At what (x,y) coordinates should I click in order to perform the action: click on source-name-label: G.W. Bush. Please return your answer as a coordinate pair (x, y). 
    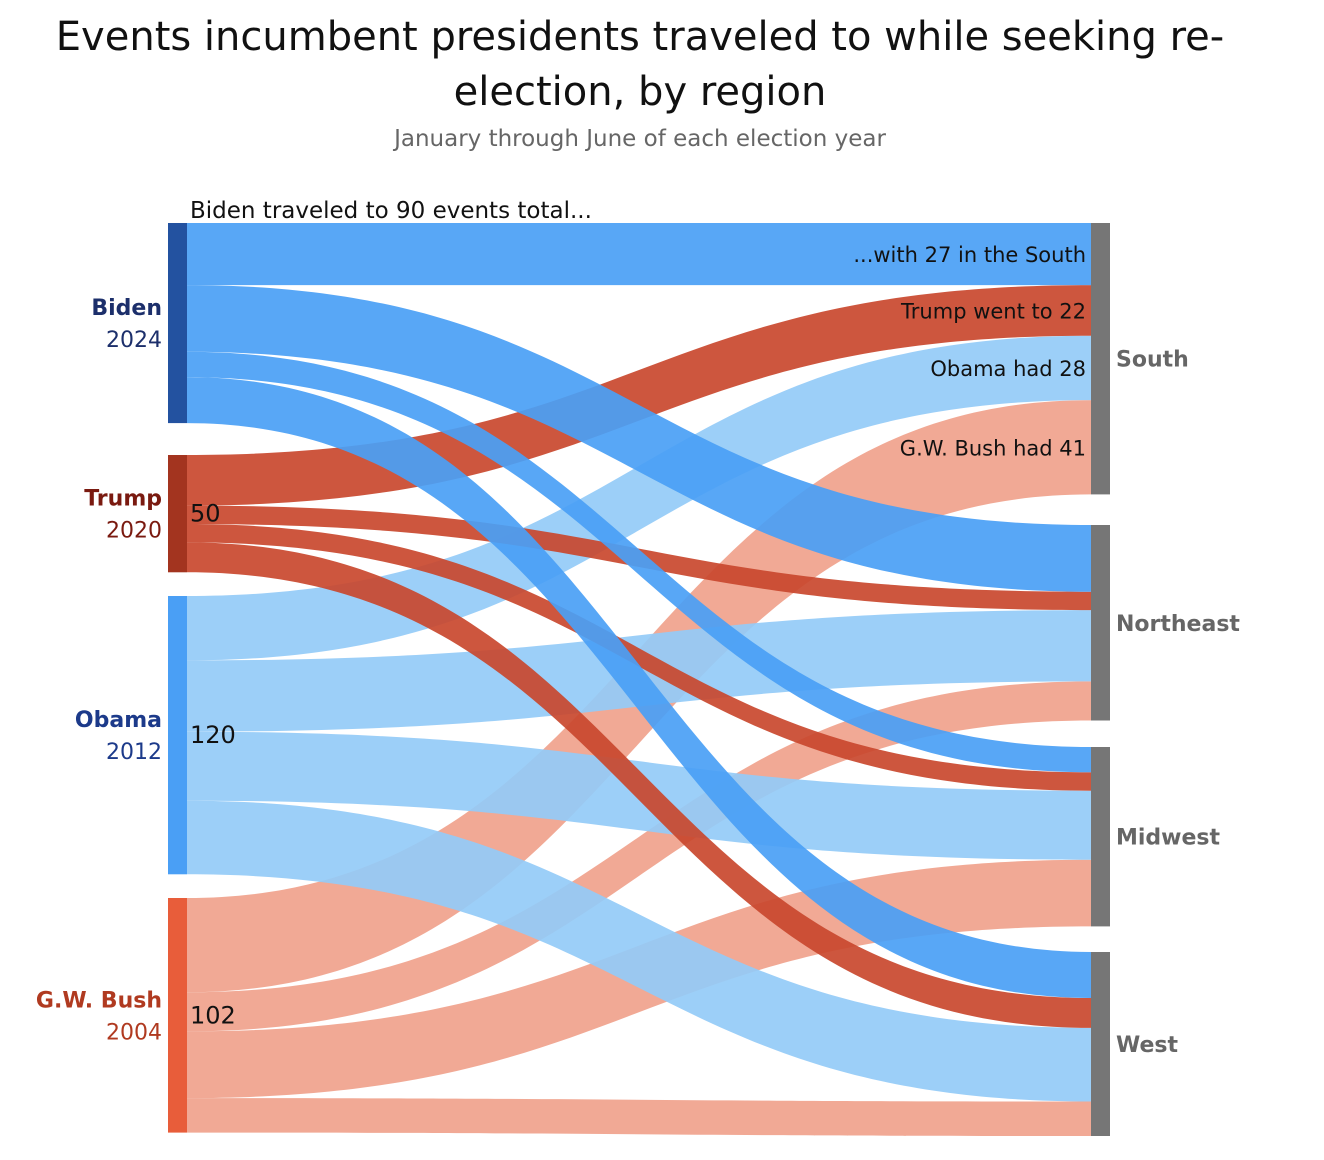
    Looking at the image, I should click on (99, 1000).